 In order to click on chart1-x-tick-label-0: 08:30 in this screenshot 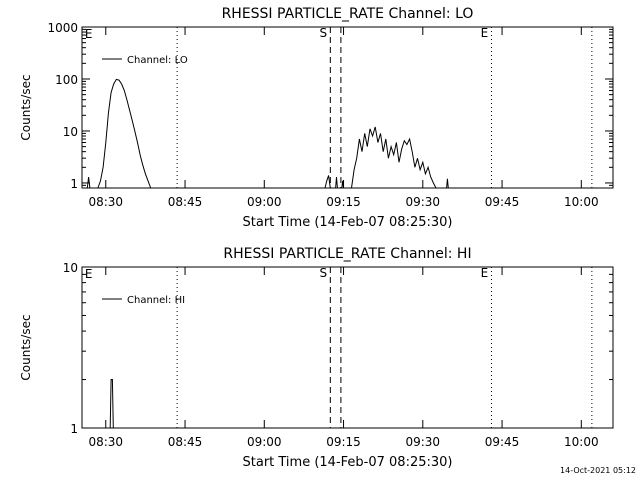, I will do `click(105, 202)`.